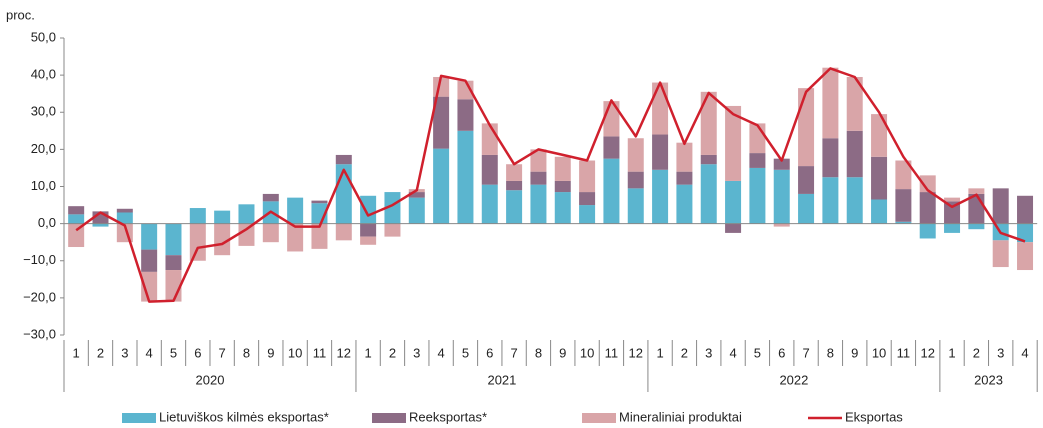 The width and height of the screenshot is (1043, 428). I want to click on x-tick-label: 6, so click(781, 352).